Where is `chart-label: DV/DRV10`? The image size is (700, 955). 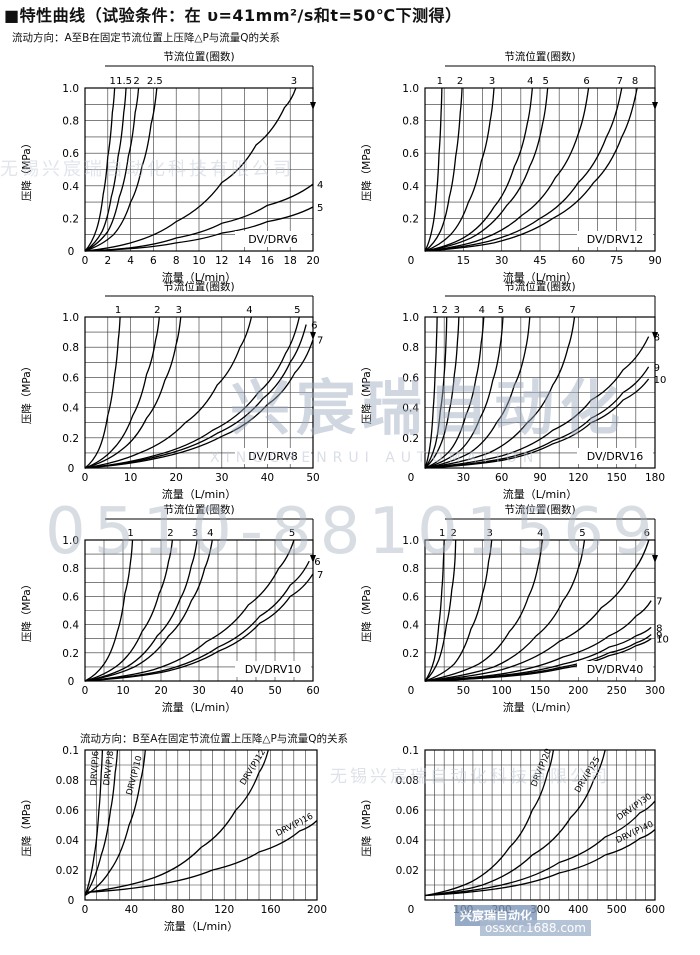 chart-label: DV/DRV10 is located at coordinates (273, 669).